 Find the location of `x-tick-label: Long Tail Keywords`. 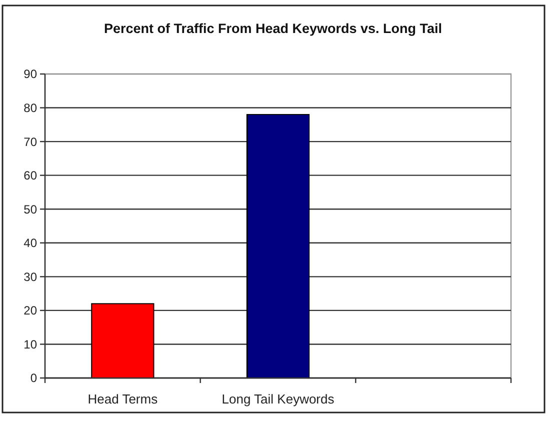

x-tick-label: Long Tail Keywords is located at coordinates (278, 399).